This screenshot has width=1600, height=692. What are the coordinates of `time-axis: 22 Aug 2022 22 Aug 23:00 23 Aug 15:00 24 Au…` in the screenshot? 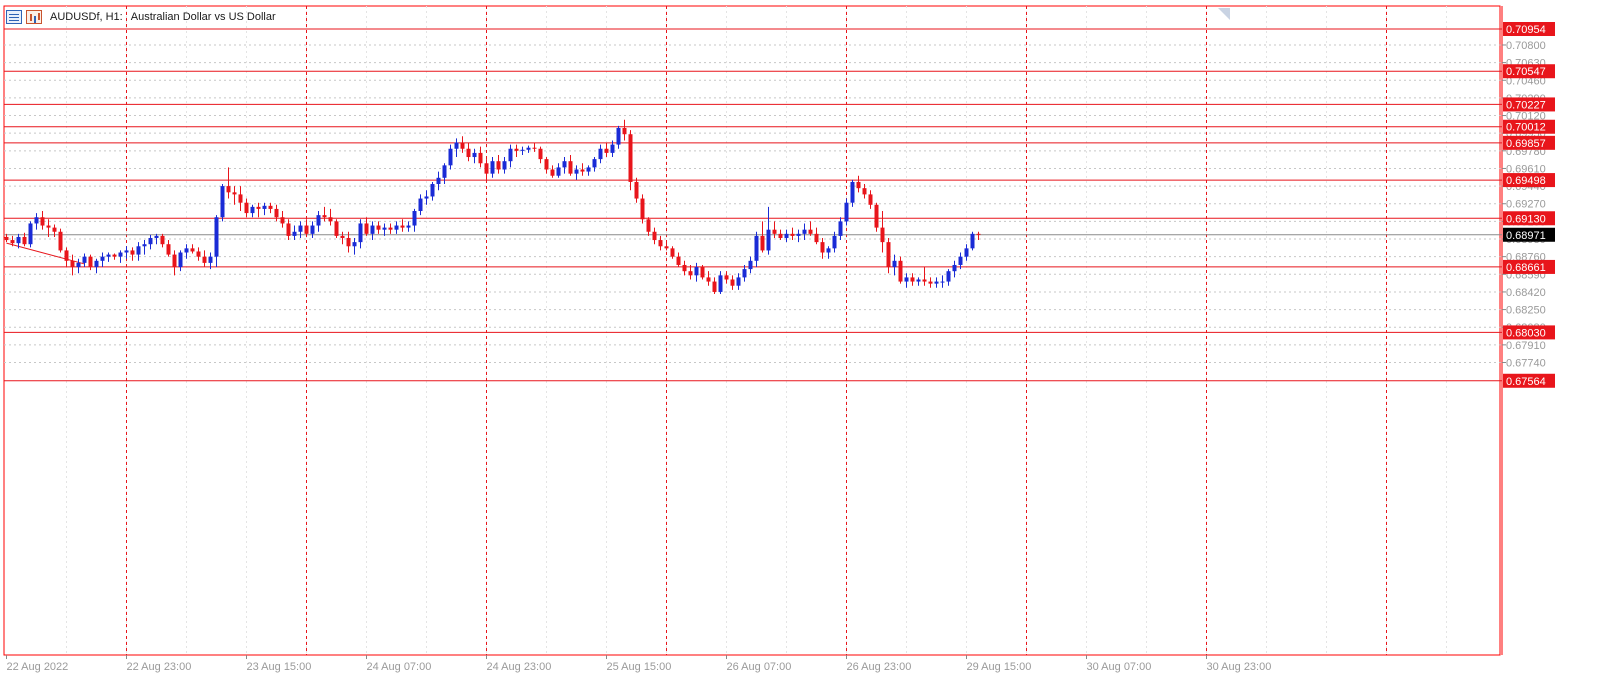 It's located at (639, 664).